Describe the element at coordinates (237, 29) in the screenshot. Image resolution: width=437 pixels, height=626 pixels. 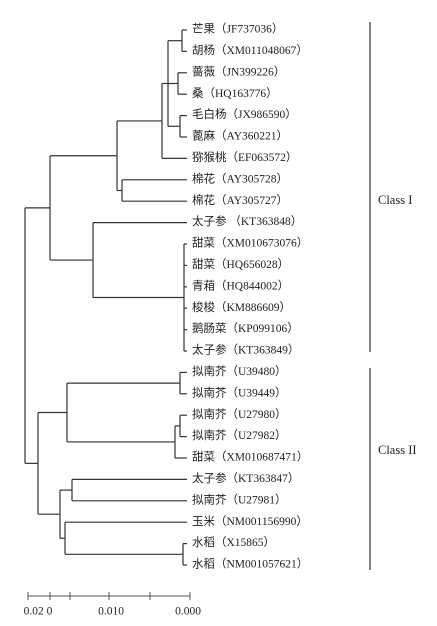
I see `leaf-label: 芒果（JF737036）` at that location.